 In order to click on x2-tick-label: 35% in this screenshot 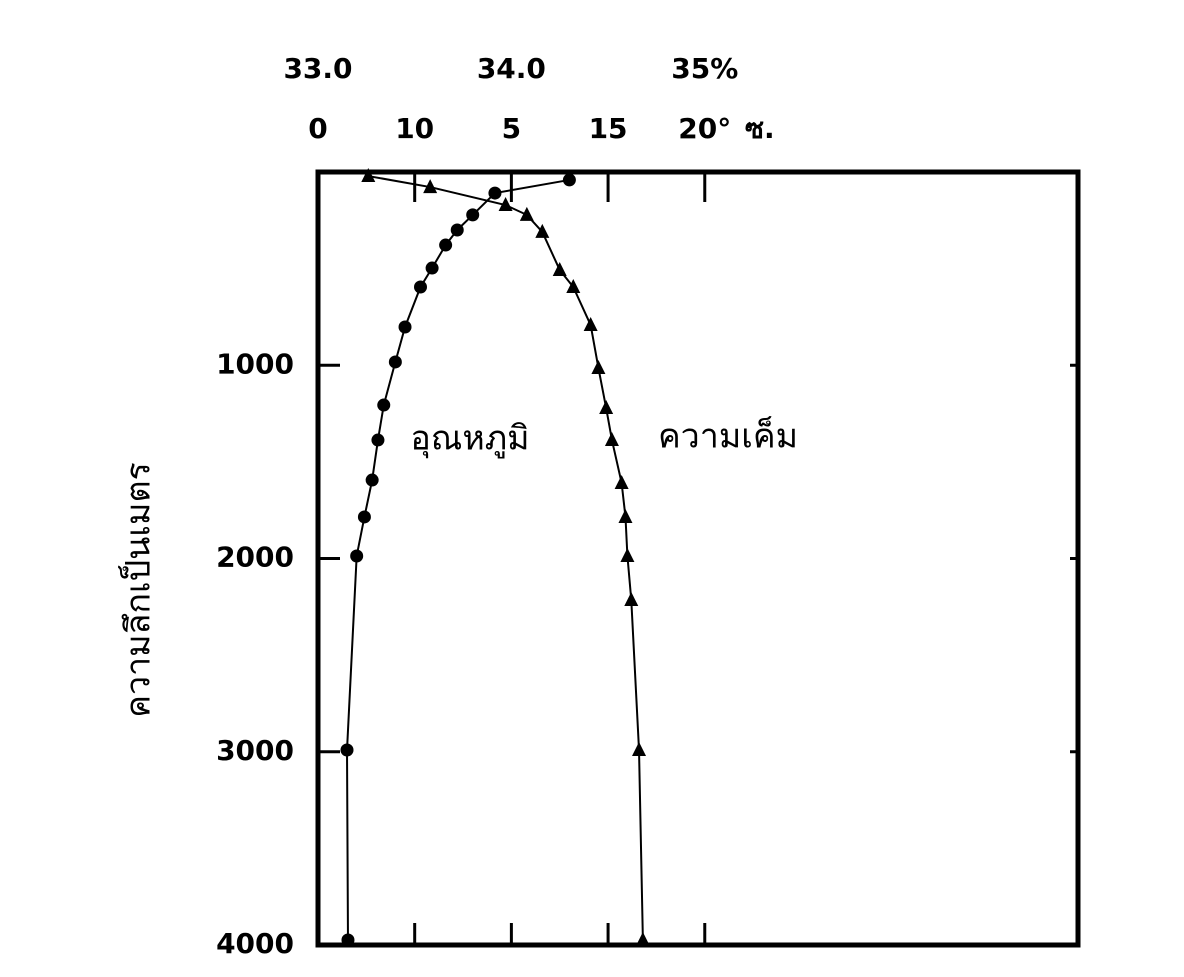, I will do `click(704, 68)`.